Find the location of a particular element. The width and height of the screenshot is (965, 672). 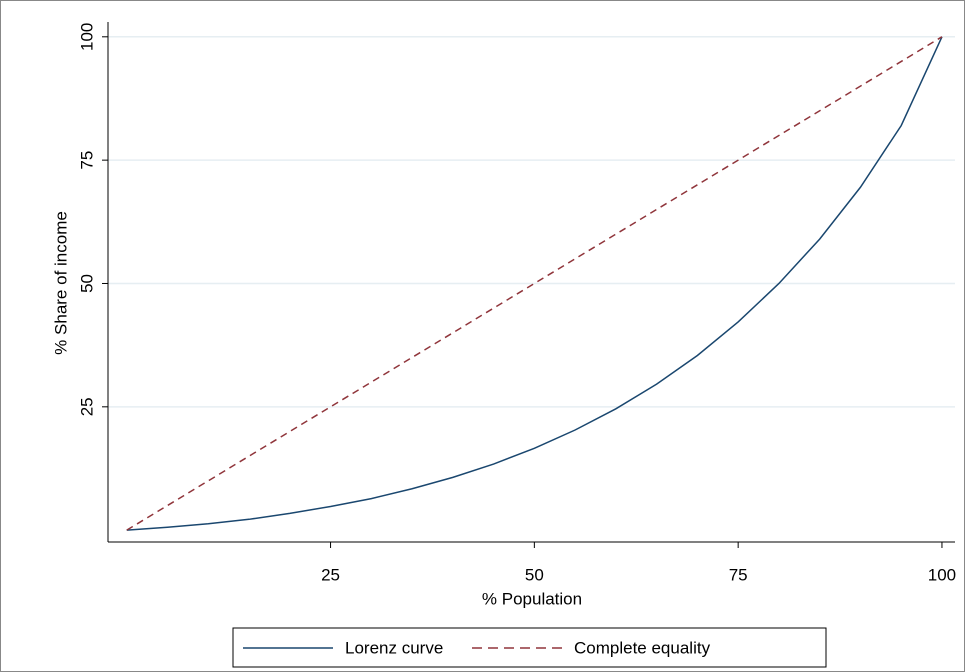

y-tick-label: 75 is located at coordinates (86, 160).